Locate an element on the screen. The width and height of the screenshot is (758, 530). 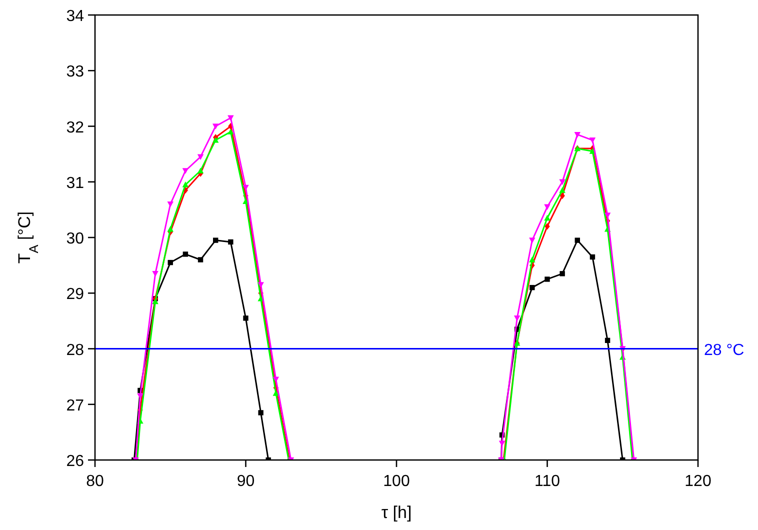
y-tick-label: 30 is located at coordinates (75, 239).